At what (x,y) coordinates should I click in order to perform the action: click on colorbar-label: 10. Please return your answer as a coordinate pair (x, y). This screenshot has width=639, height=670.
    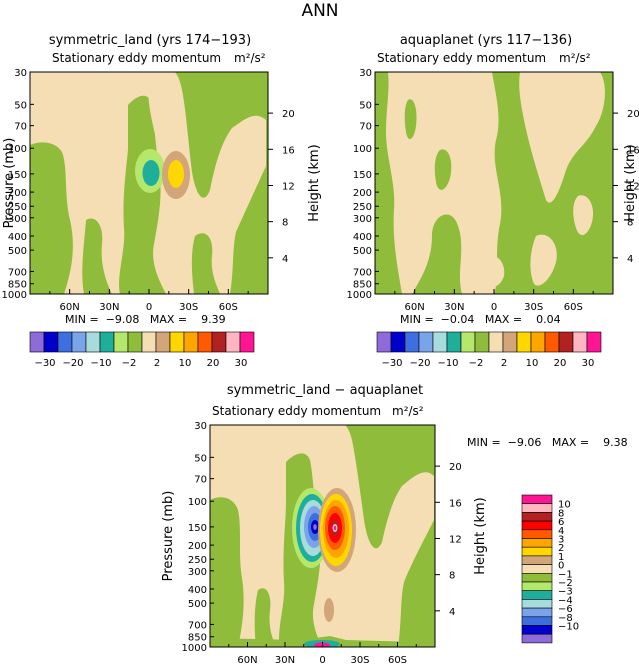
    Looking at the image, I should click on (564, 505).